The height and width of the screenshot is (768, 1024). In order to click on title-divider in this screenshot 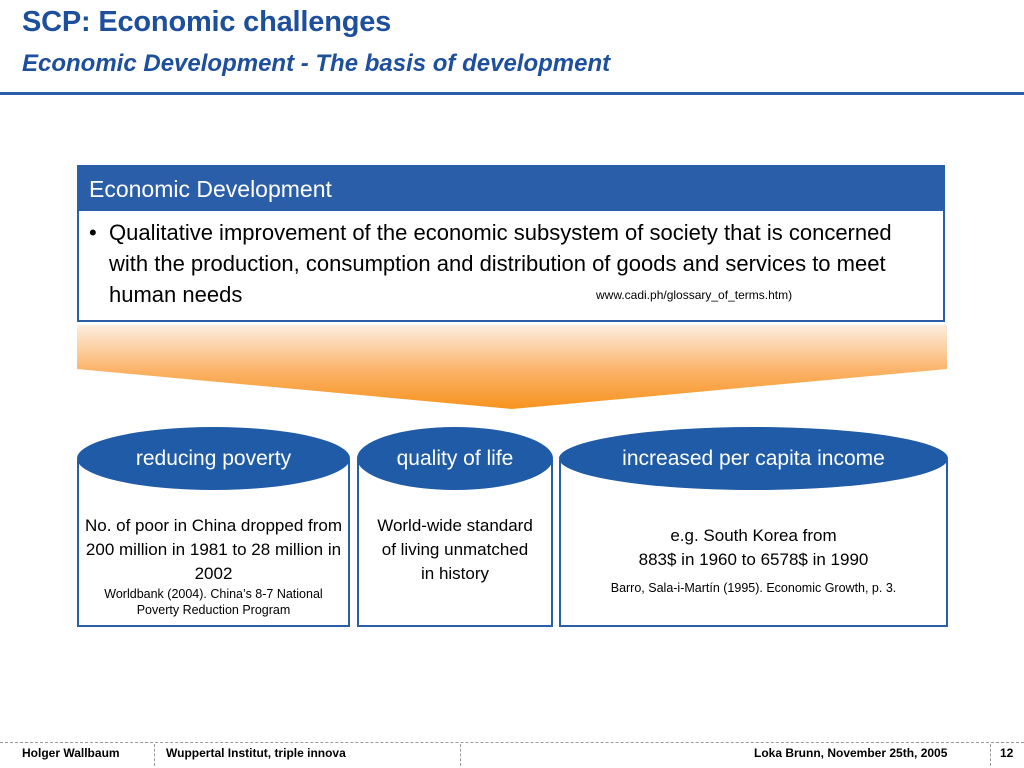, I will do `click(512, 93)`.